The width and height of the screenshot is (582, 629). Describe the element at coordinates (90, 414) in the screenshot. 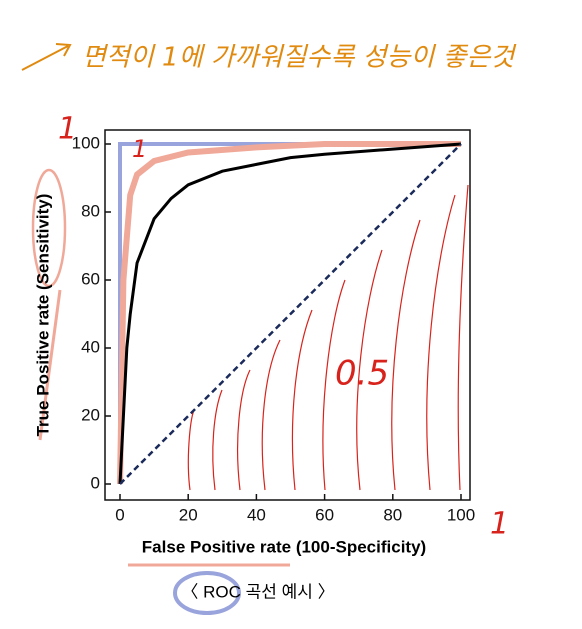

I see `y-tick-label: 20` at that location.